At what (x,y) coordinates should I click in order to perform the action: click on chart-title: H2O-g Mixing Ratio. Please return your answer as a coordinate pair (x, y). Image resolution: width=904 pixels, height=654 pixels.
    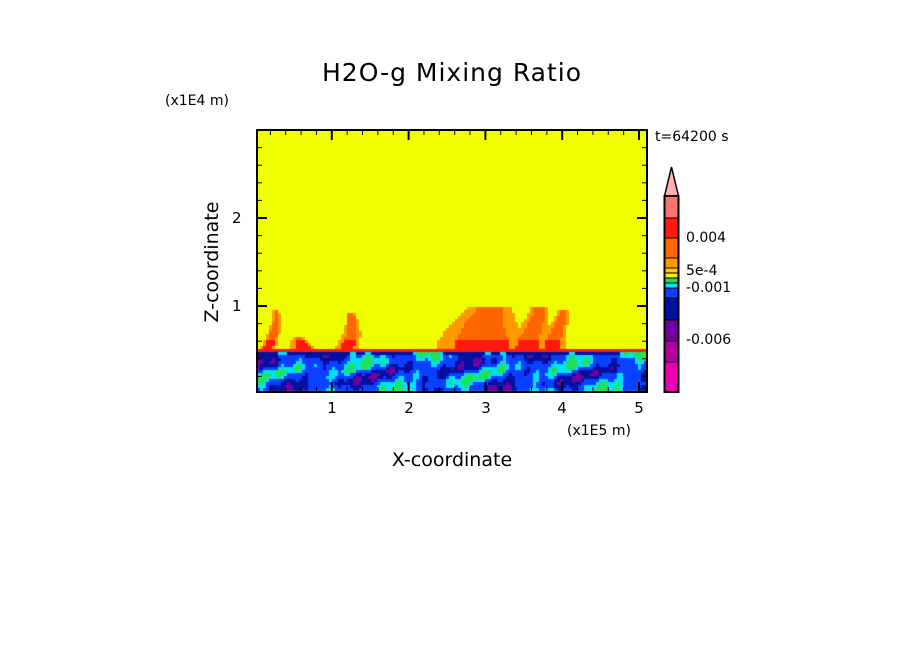
    Looking at the image, I should click on (452, 72).